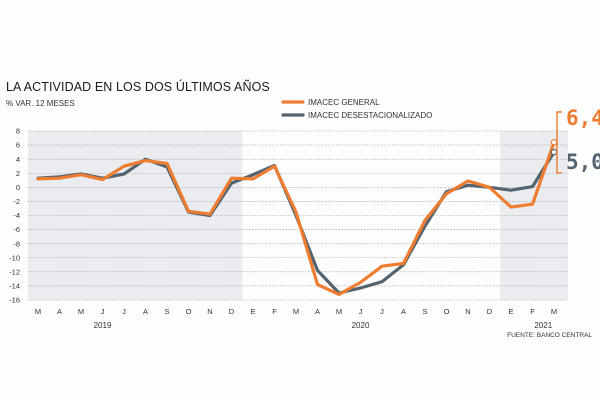 Image resolution: width=600 pixels, height=400 pixels. What do you see at coordinates (16, 201) in the screenshot?
I see `y-tick-label: -2` at bounding box center [16, 201].